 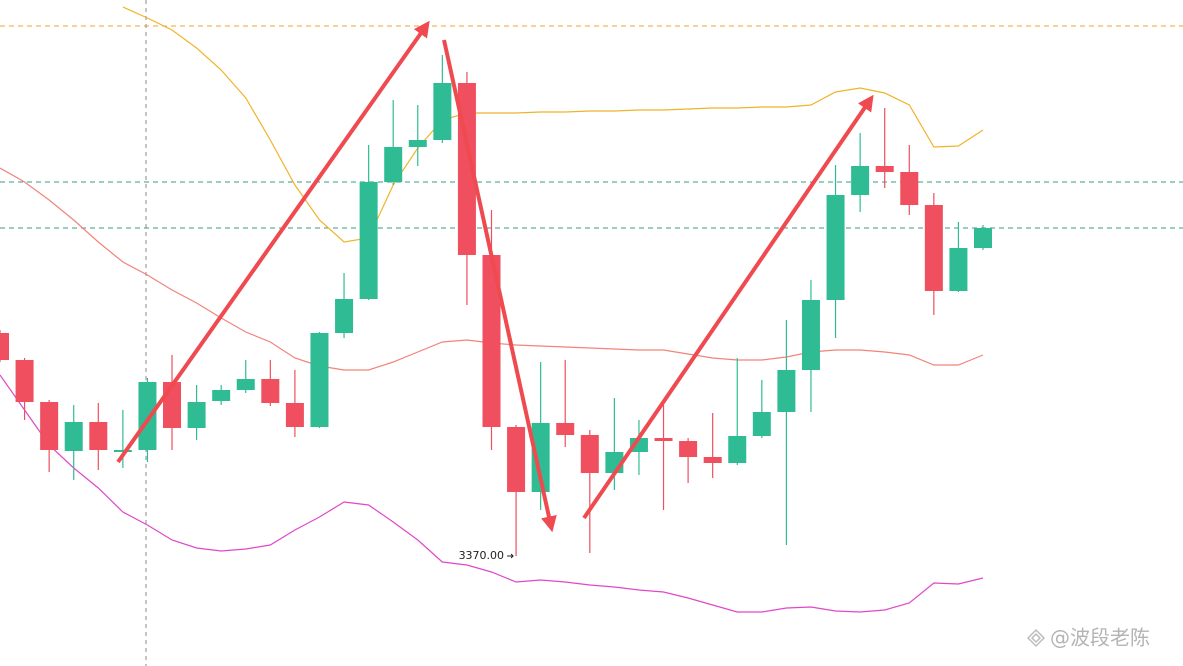 What do you see at coordinates (482, 555) in the screenshot?
I see `low-label: 3370.00` at bounding box center [482, 555].